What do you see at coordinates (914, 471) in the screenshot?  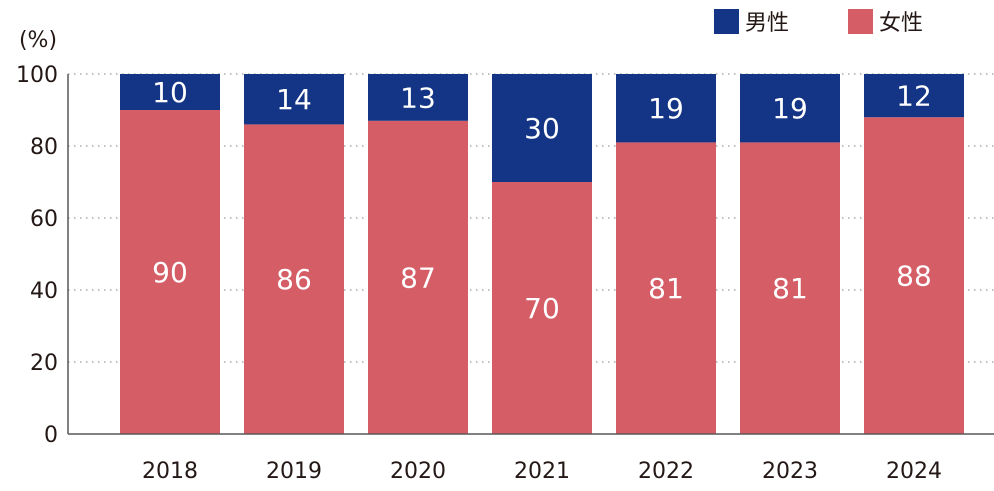 I see `x-category-label: 2024` at bounding box center [914, 471].